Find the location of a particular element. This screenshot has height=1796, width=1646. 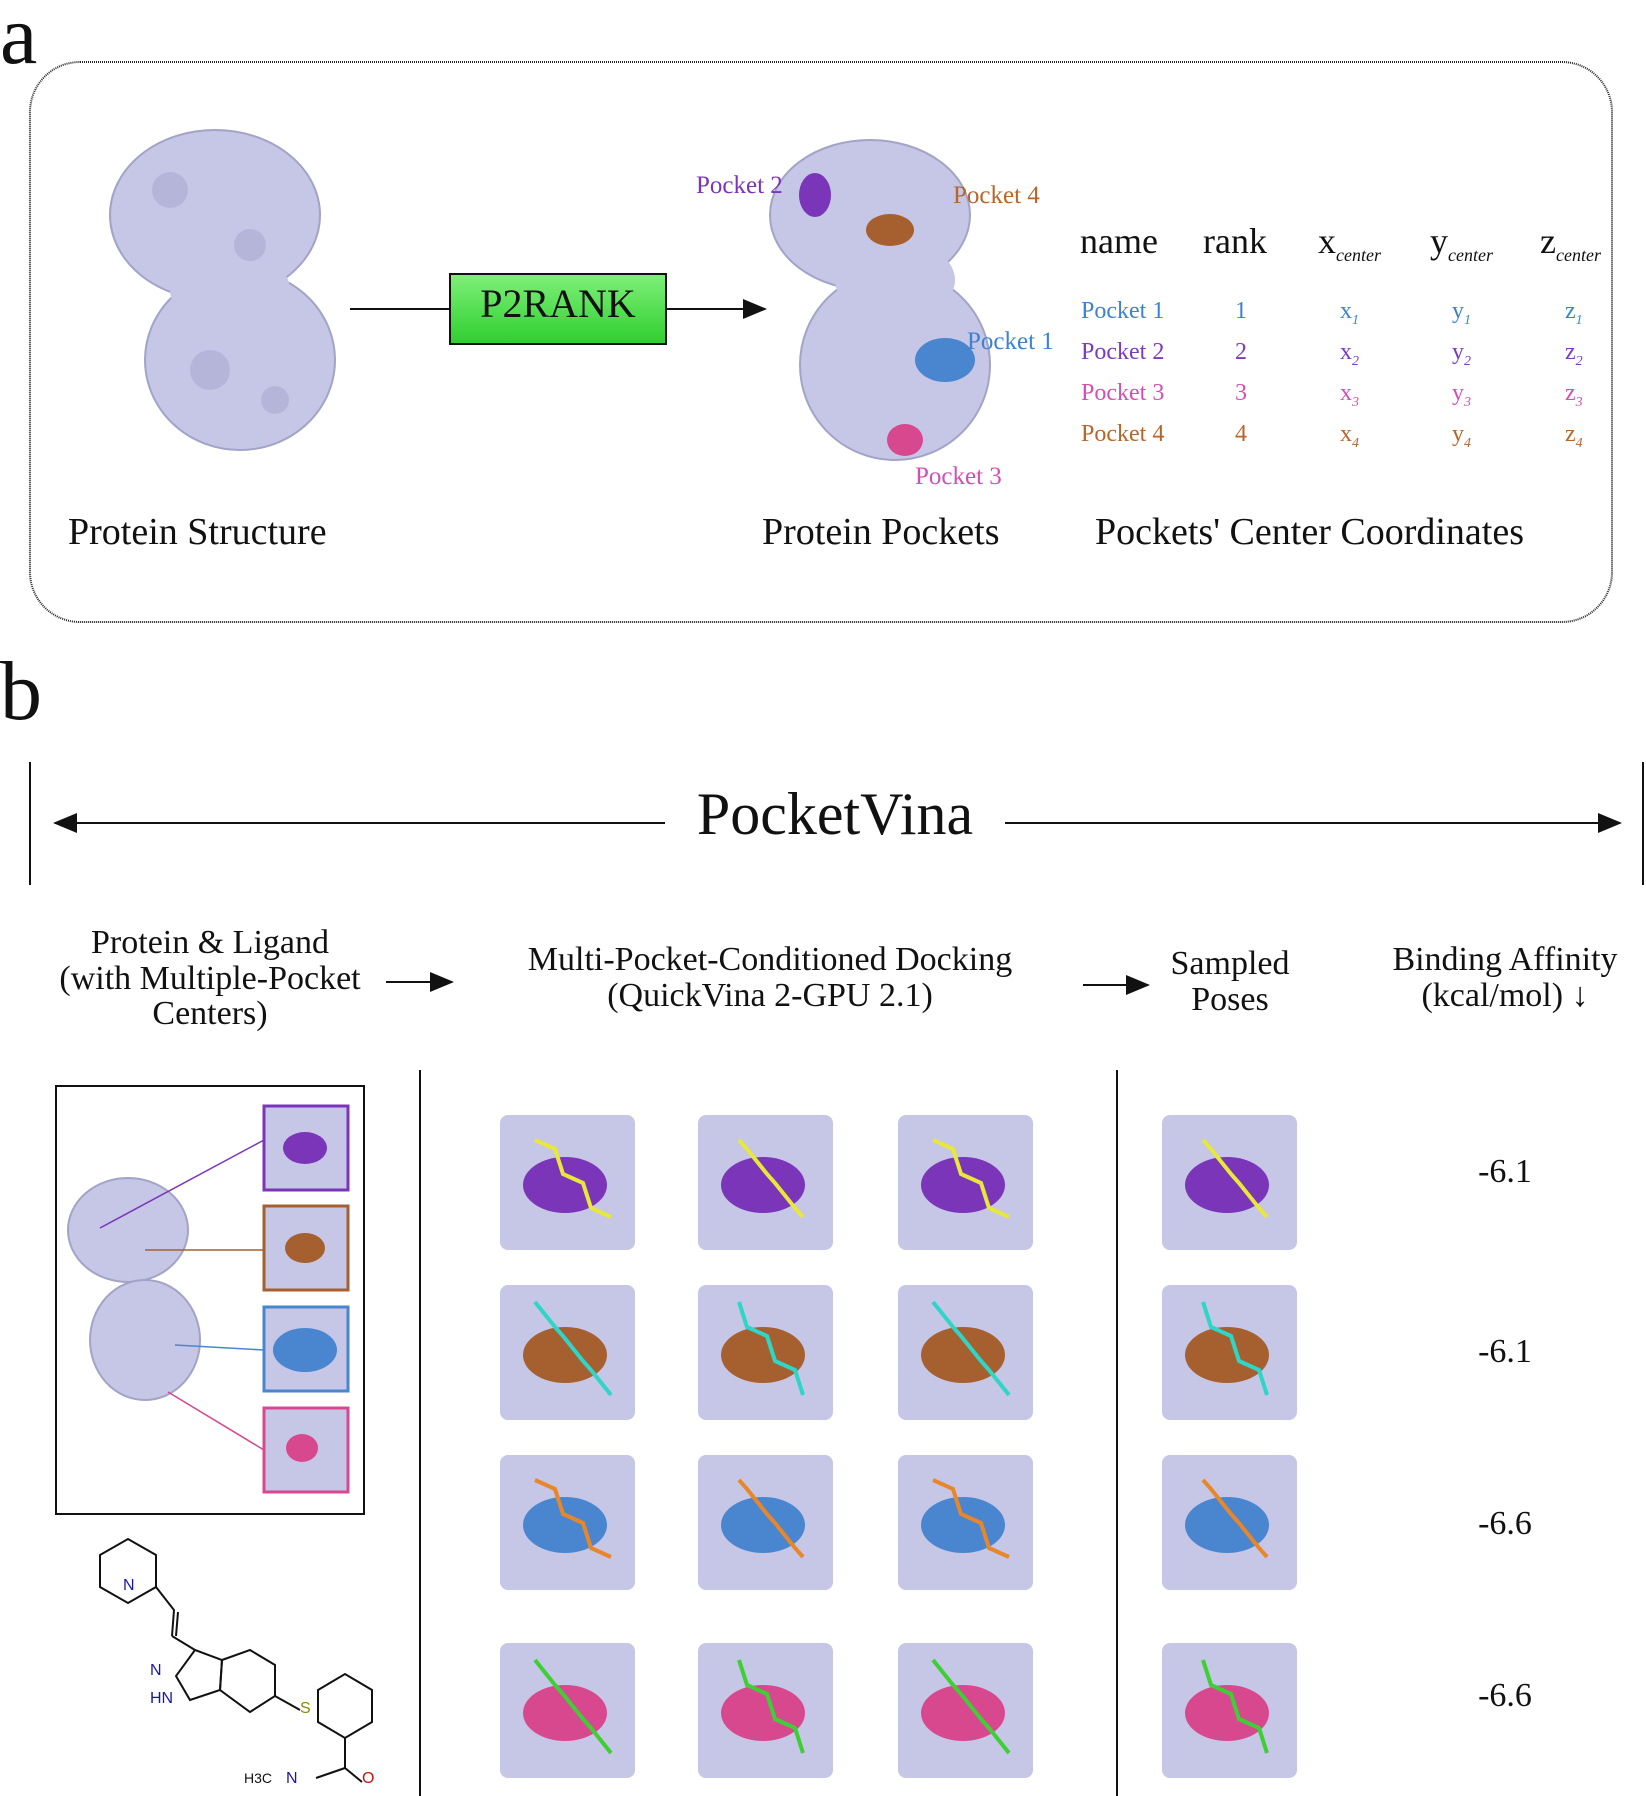

table-cell-rank: 3 is located at coordinates (1241, 393).